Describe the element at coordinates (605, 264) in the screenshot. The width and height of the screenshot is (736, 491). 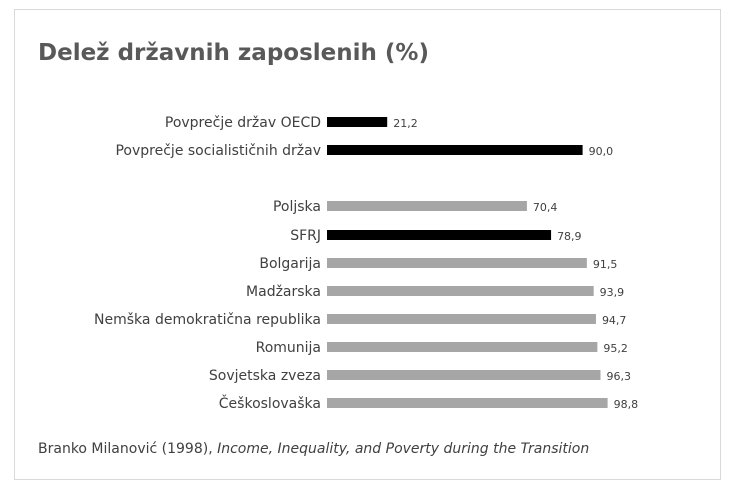
I see `data-label: 91,5` at that location.